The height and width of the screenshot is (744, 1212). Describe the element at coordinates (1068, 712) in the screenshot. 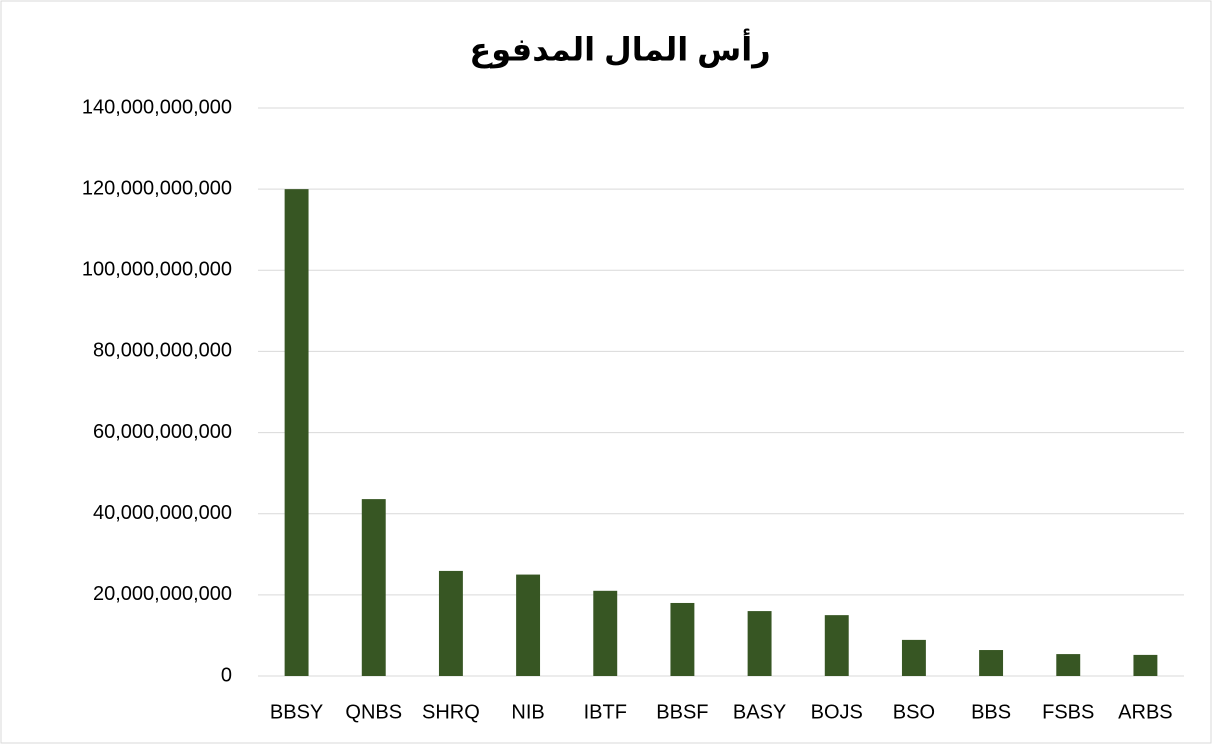

I see `x-tick-label: FSBS` at that location.